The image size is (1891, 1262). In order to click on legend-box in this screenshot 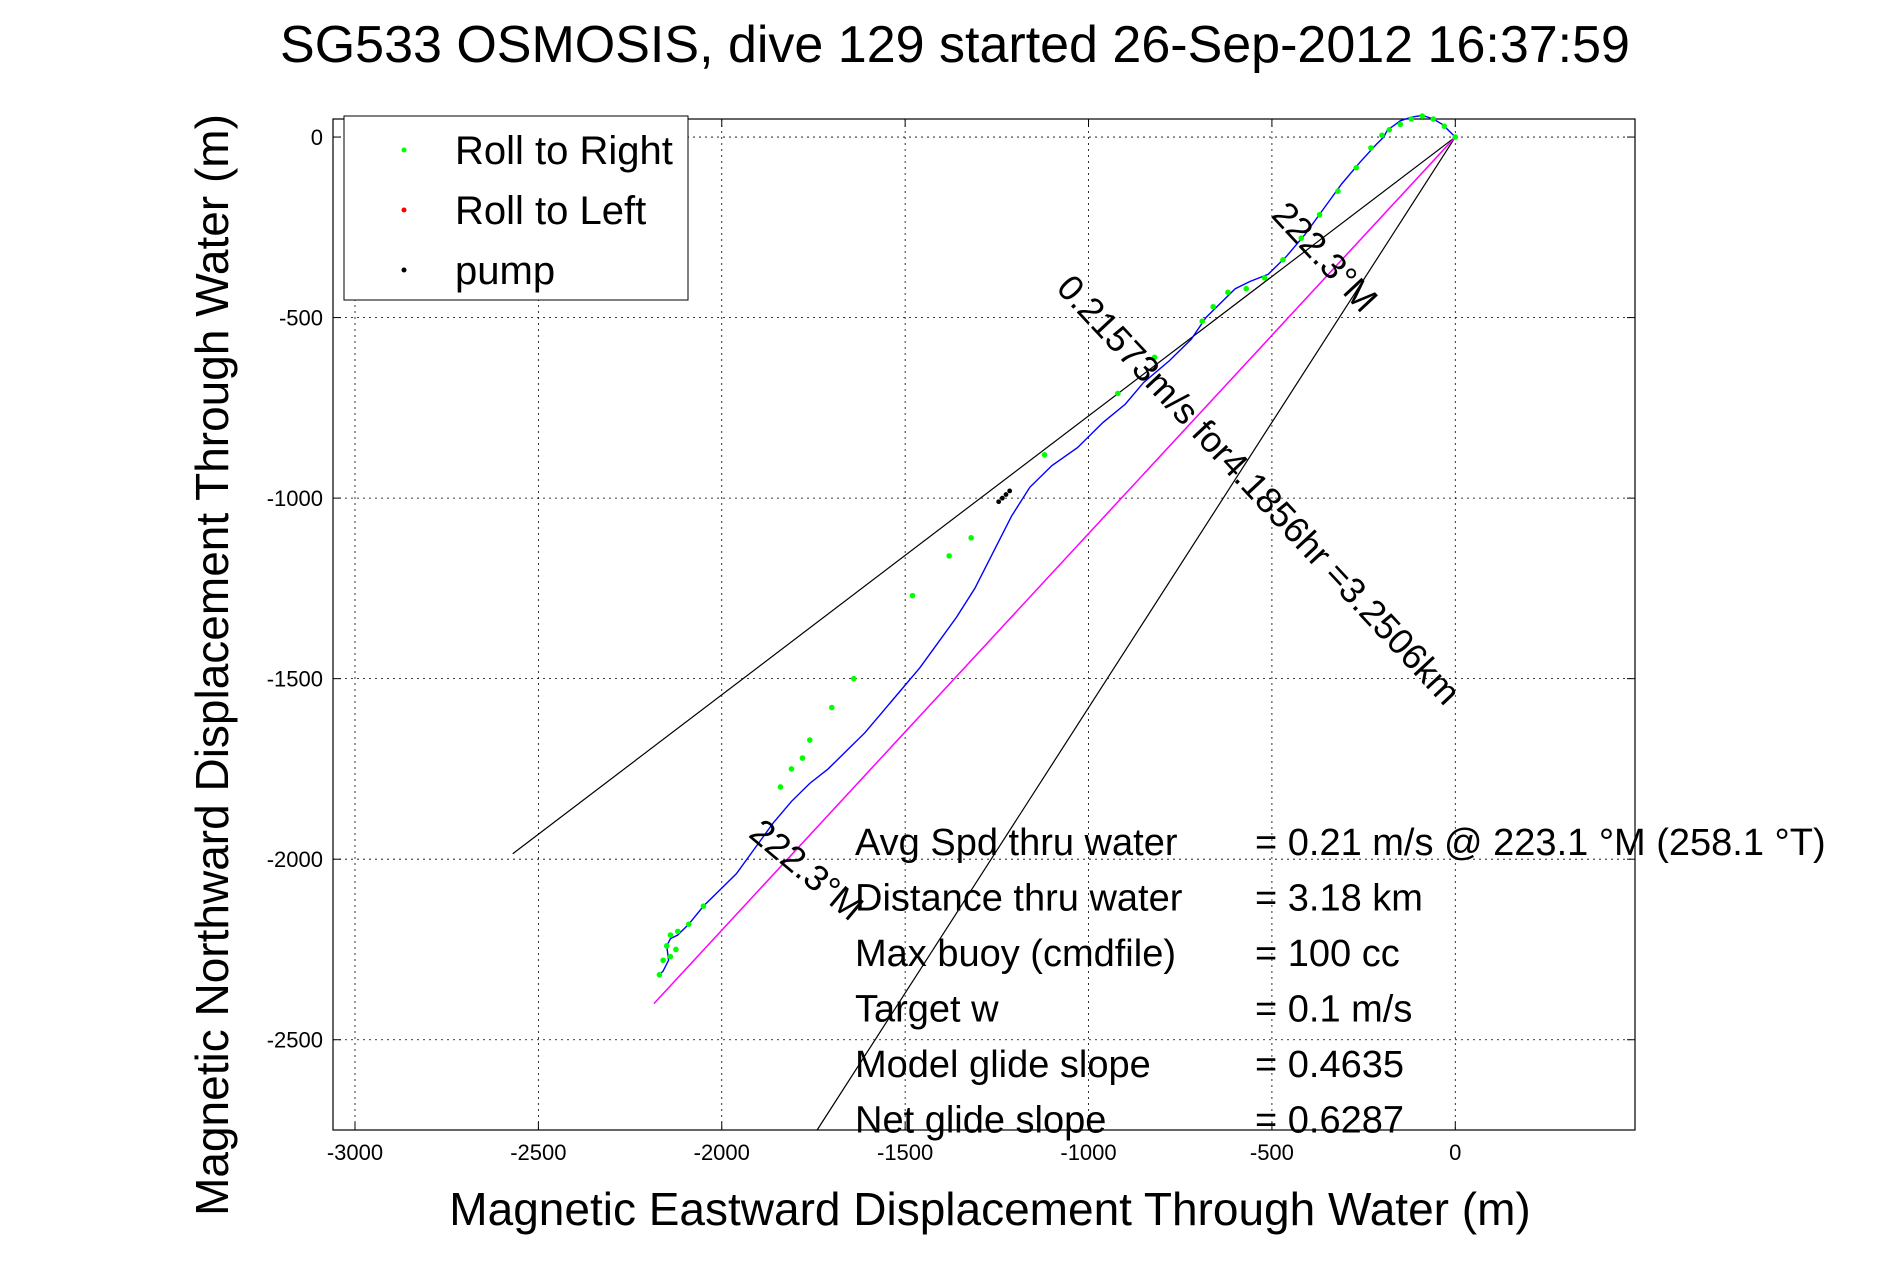, I will do `click(516, 208)`.